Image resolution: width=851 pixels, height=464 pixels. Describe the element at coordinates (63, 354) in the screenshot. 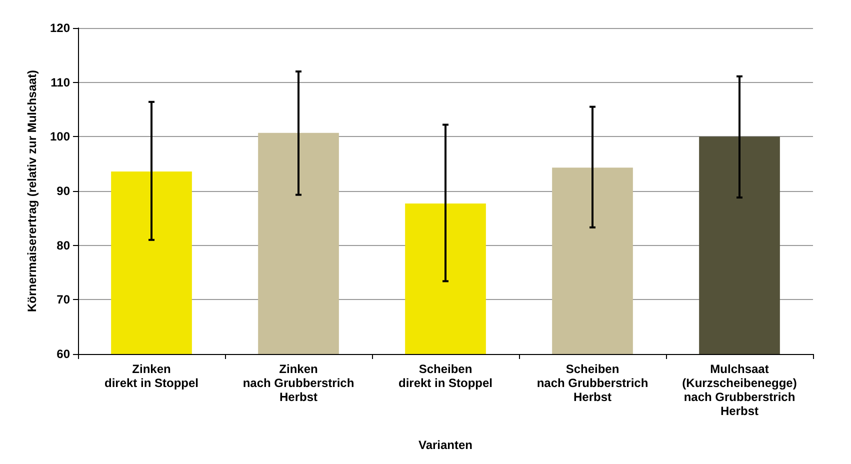

I see `y-tick-label: 60` at that location.